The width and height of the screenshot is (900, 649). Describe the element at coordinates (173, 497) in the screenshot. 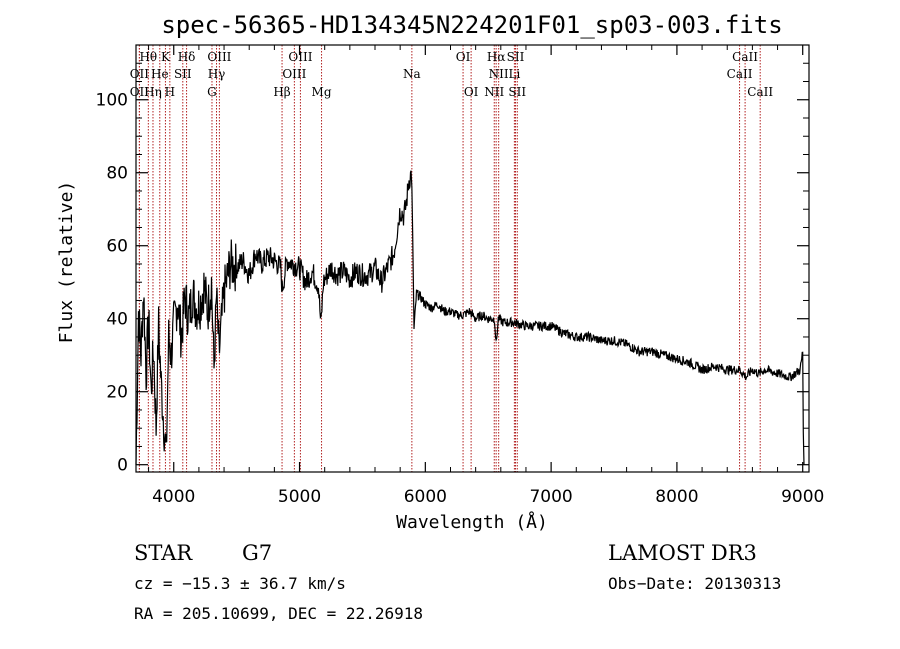

I see `x-tick-label: 4000` at that location.